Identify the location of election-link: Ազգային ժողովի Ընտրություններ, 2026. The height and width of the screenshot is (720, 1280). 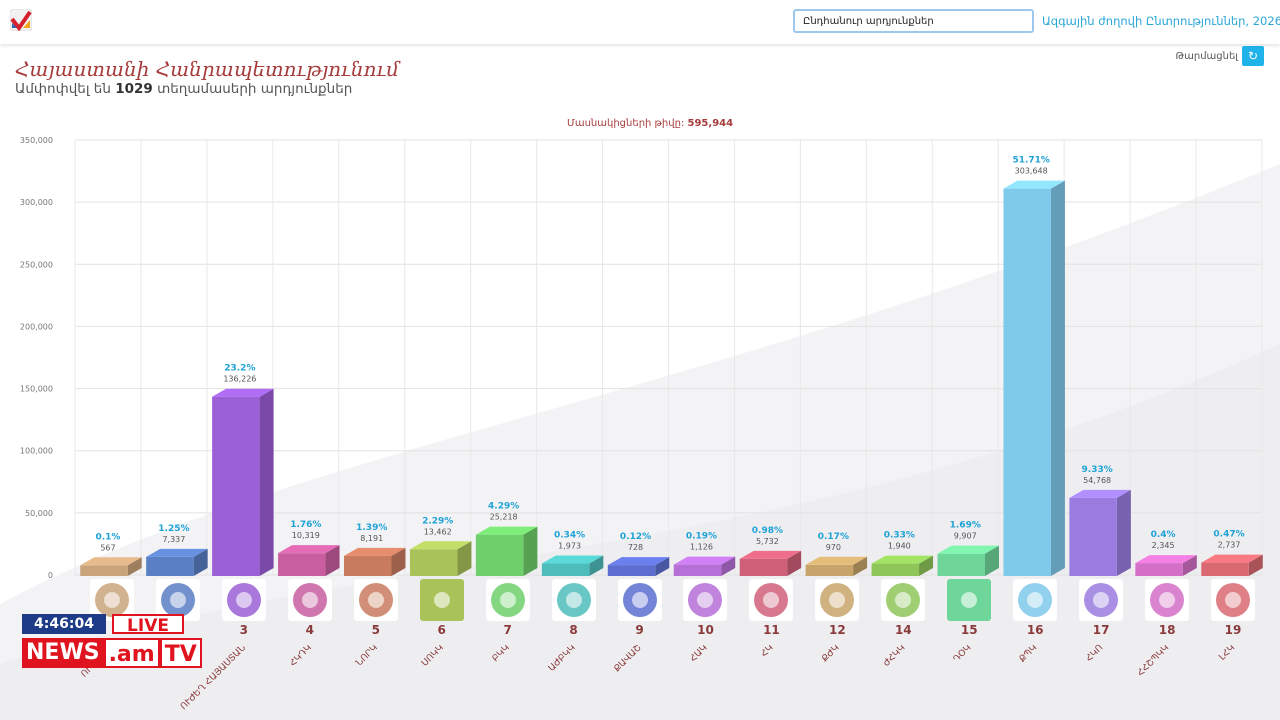
(1161, 21).